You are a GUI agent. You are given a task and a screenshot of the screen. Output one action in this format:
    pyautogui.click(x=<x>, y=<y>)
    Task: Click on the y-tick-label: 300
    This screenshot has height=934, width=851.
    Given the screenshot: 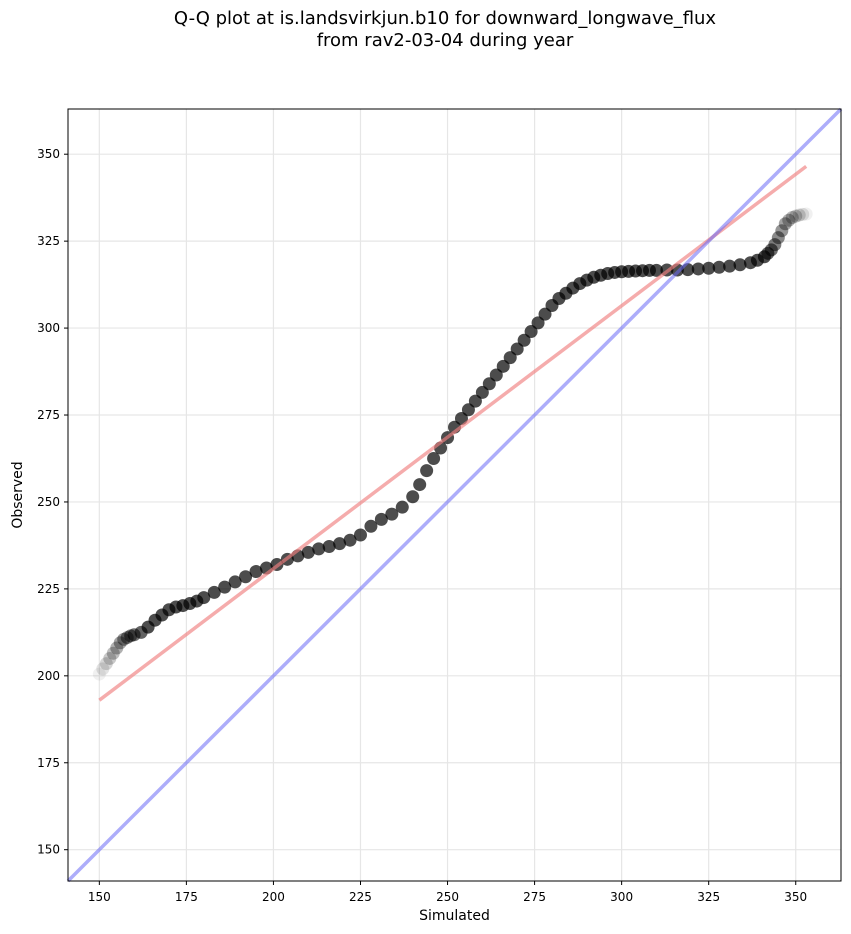 What is the action you would take?
    pyautogui.click(x=48, y=328)
    